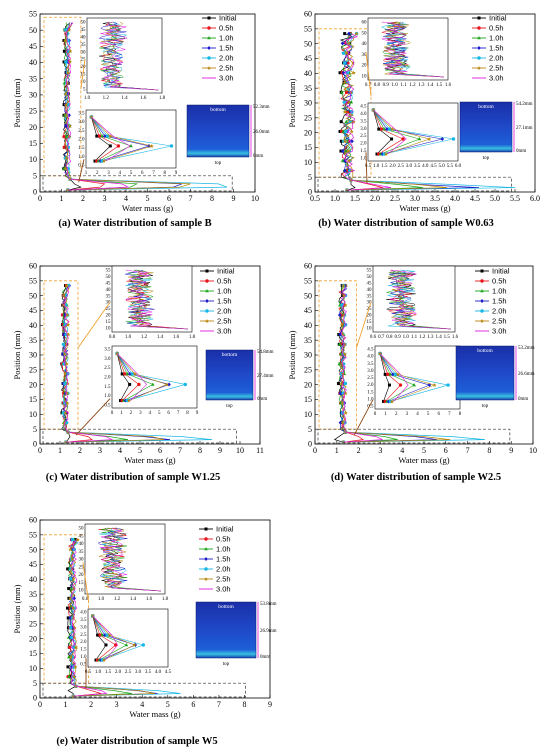 The width and height of the screenshot is (549, 753). What do you see at coordinates (105, 198) in the screenshot?
I see `x-tick-label: 3` at bounding box center [105, 198].